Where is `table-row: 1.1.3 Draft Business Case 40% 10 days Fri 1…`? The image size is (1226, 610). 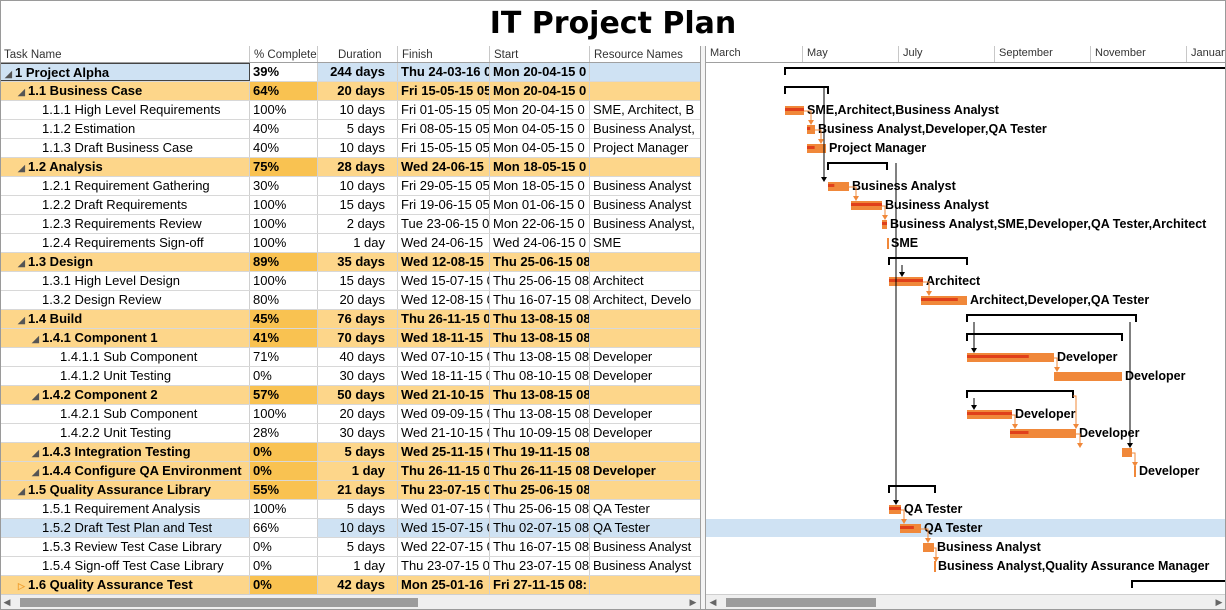 table-row: 1.1.3 Draft Business Case 40% 10 days Fri 1… is located at coordinates (350, 148).